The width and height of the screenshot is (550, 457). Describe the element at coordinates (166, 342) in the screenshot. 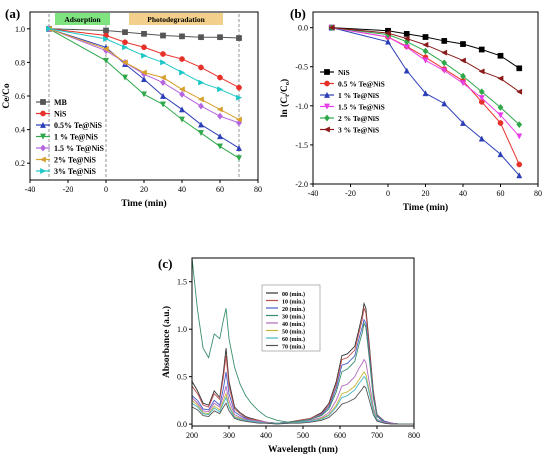

I see `y-axis-label: Absorbance (a.u.)` at that location.